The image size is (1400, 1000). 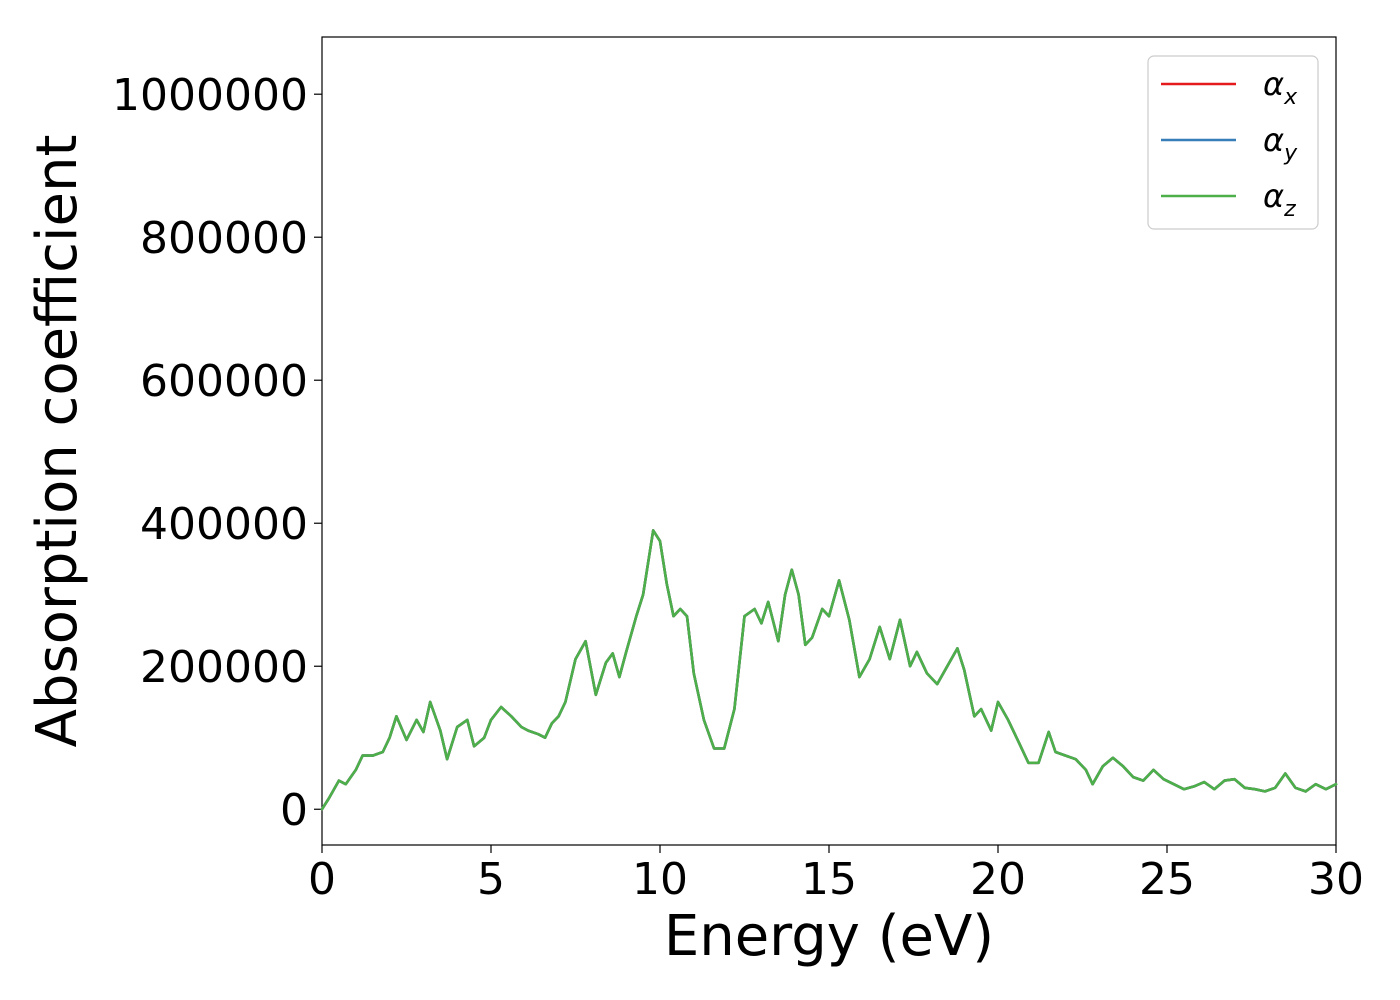 What do you see at coordinates (322, 879) in the screenshot?
I see `x-tick-label: 0` at bounding box center [322, 879].